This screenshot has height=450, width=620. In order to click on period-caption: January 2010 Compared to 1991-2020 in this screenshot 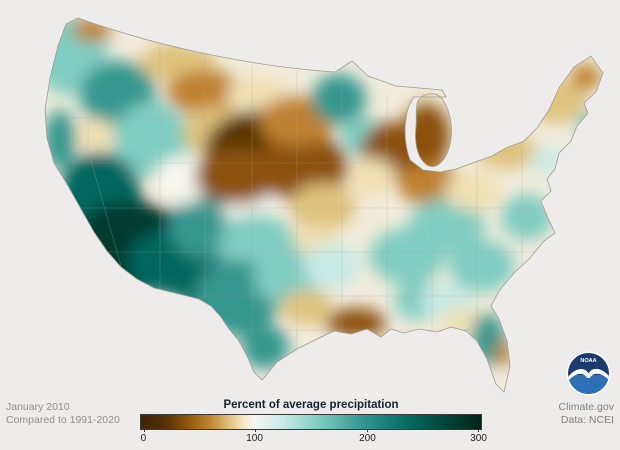, I will do `click(63, 413)`.